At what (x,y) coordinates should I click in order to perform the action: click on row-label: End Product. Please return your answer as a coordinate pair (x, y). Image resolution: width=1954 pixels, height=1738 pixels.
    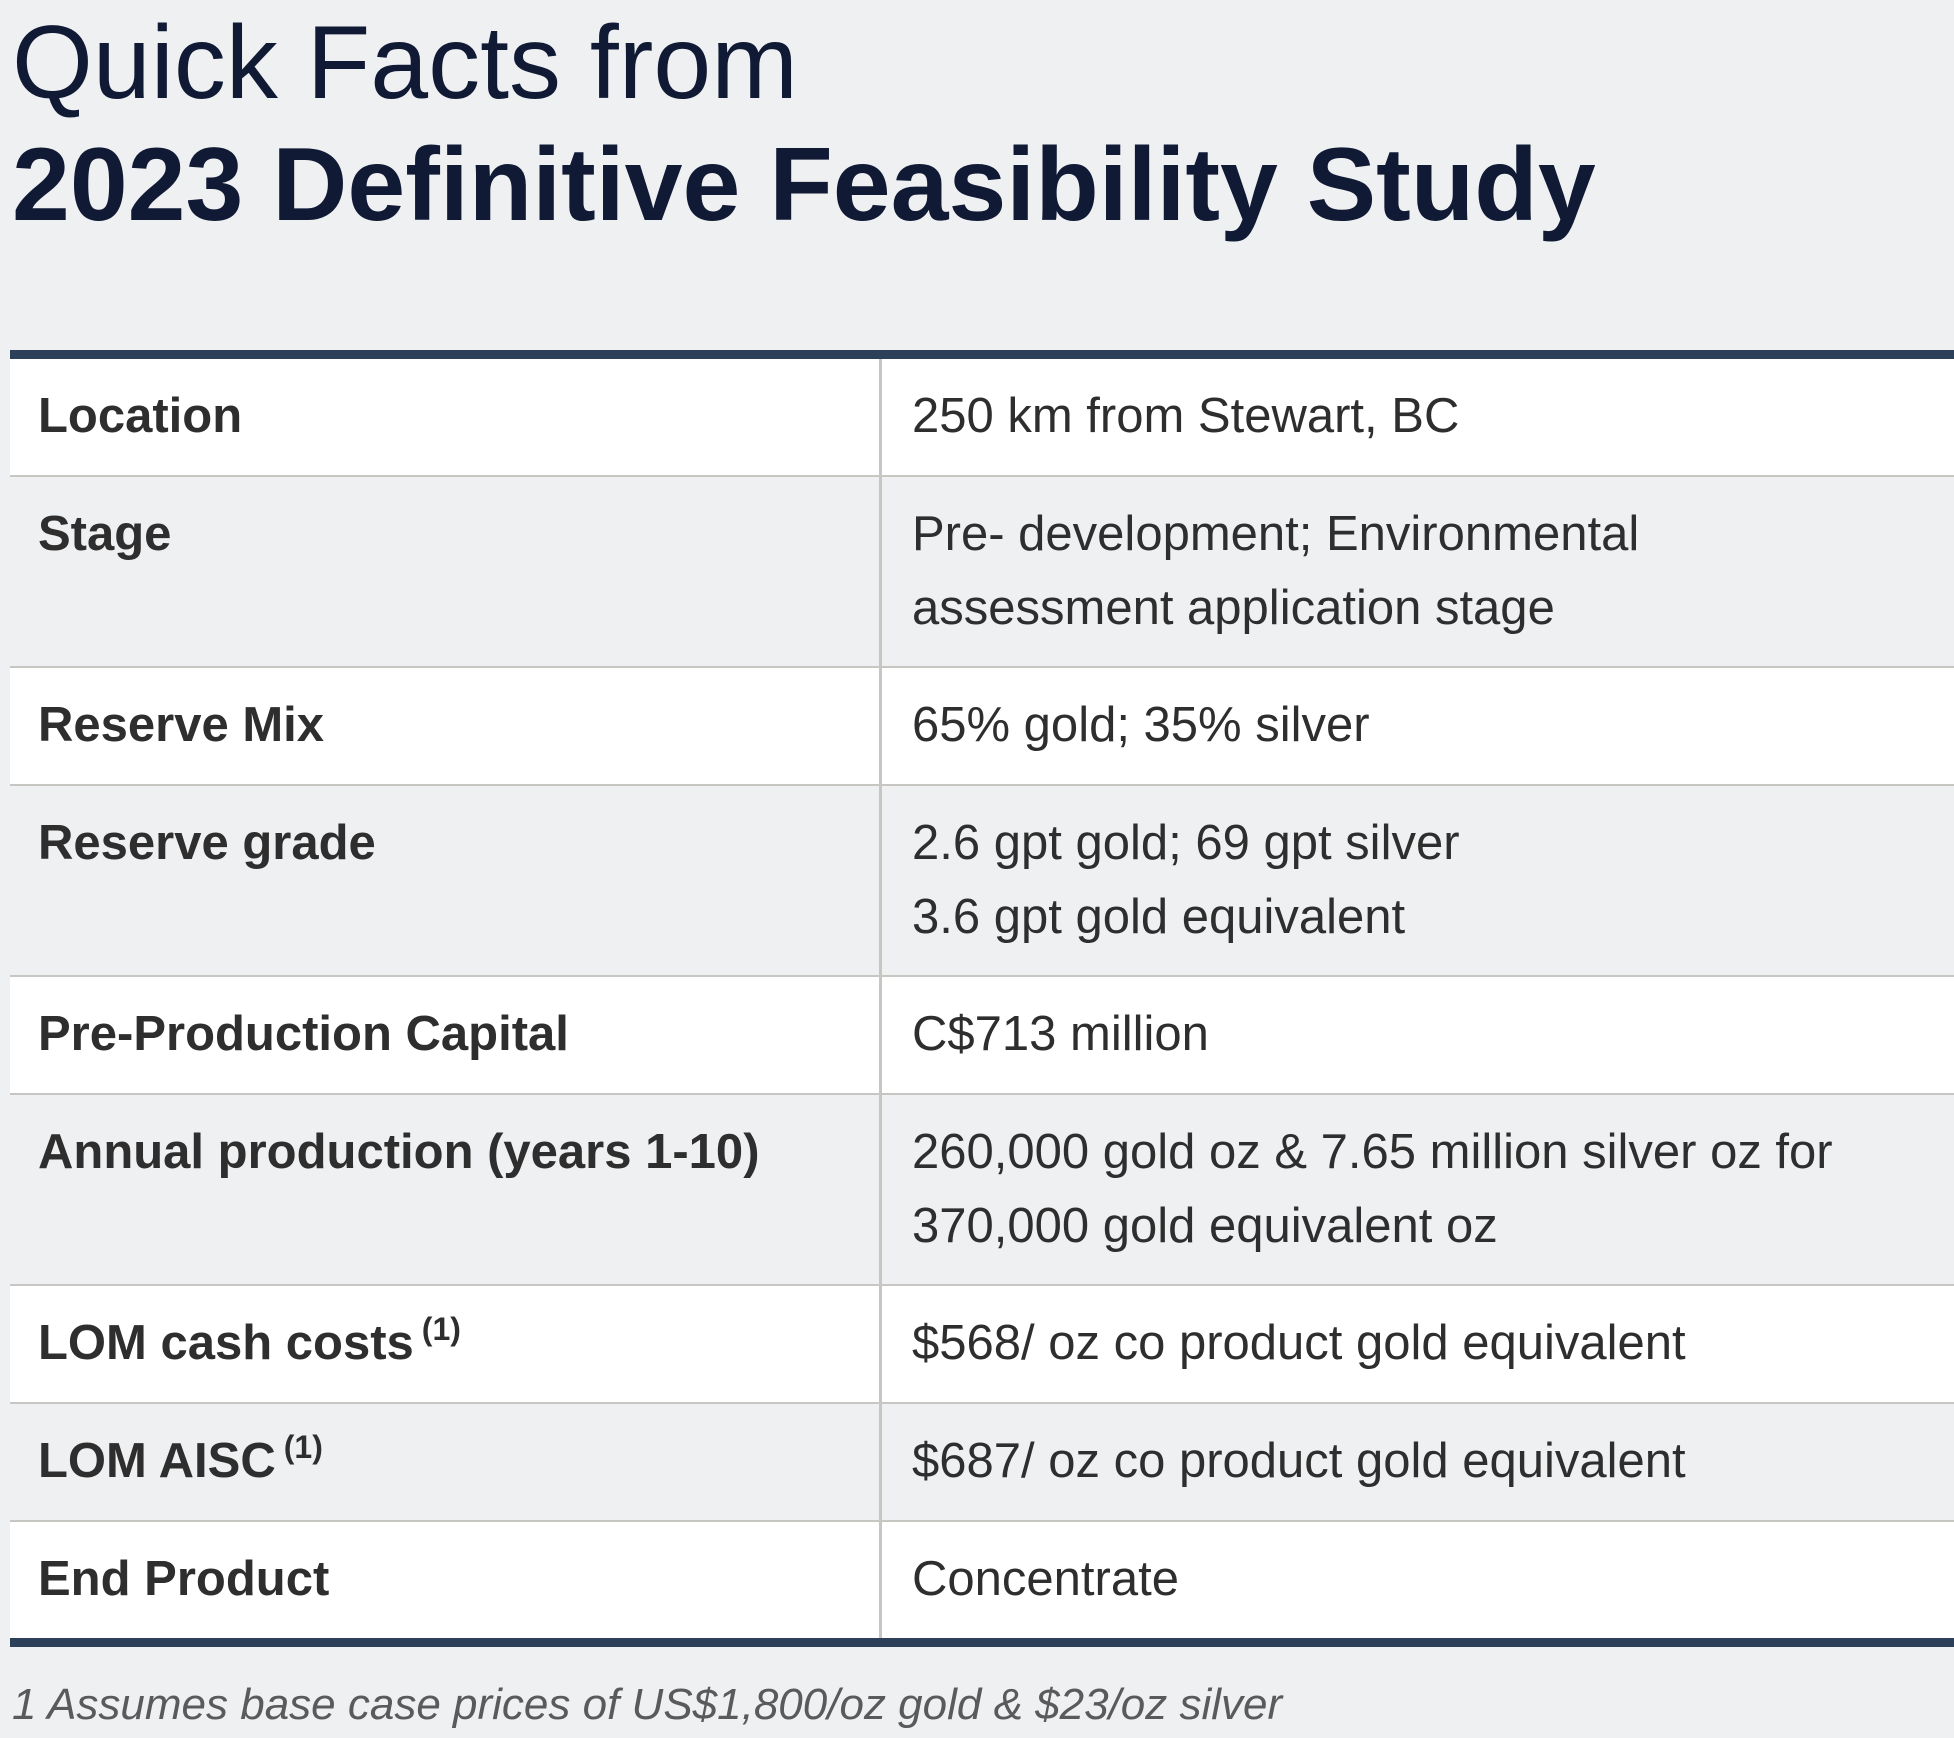
    Looking at the image, I should click on (446, 1580).